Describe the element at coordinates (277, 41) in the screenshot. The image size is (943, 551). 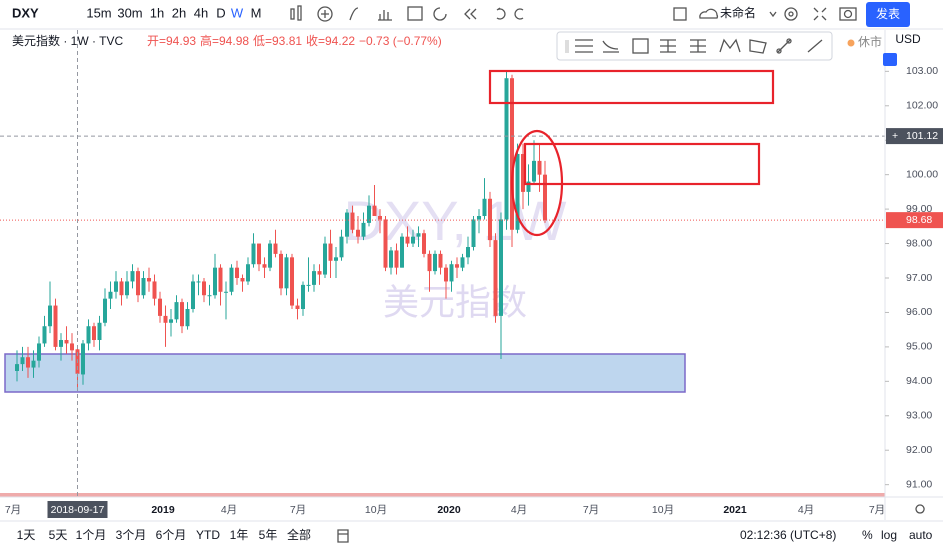
I see `legend-low: 低=93.81` at that location.